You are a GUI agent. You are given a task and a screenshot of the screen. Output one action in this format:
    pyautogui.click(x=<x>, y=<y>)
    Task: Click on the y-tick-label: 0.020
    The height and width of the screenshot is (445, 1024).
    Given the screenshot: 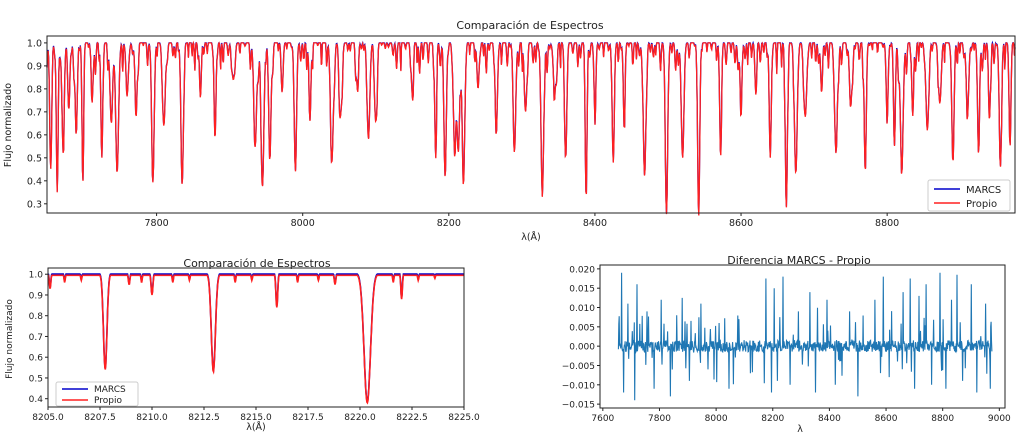 What is the action you would take?
    pyautogui.click(x=582, y=270)
    